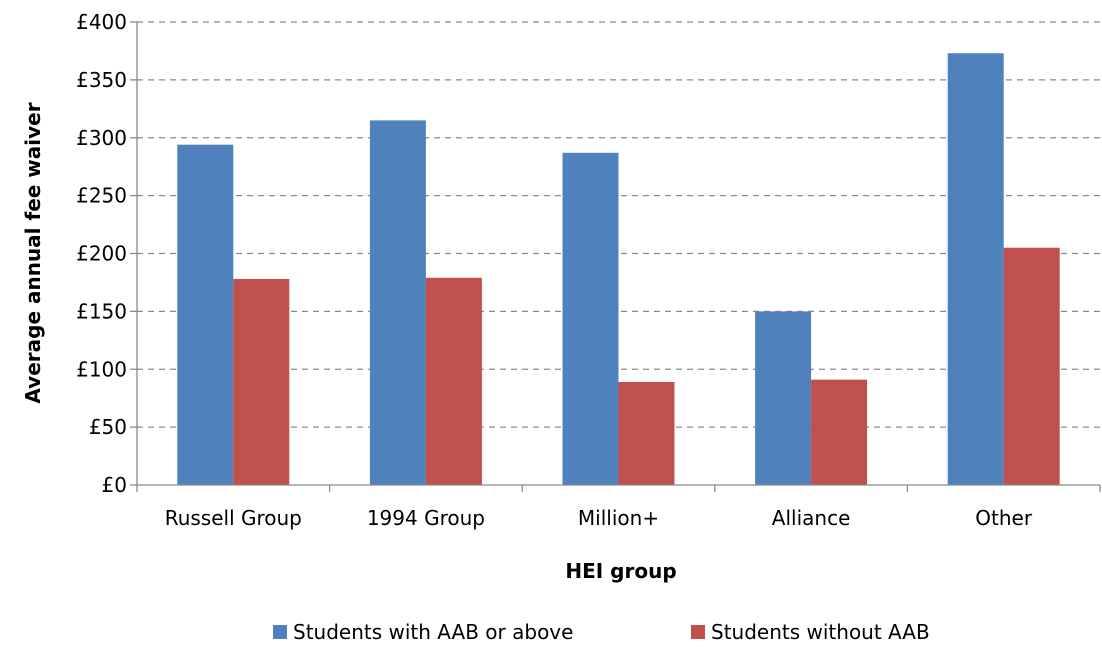 Image resolution: width=1102 pixels, height=653 pixels. I want to click on y-tick-label: £200, so click(101, 254).